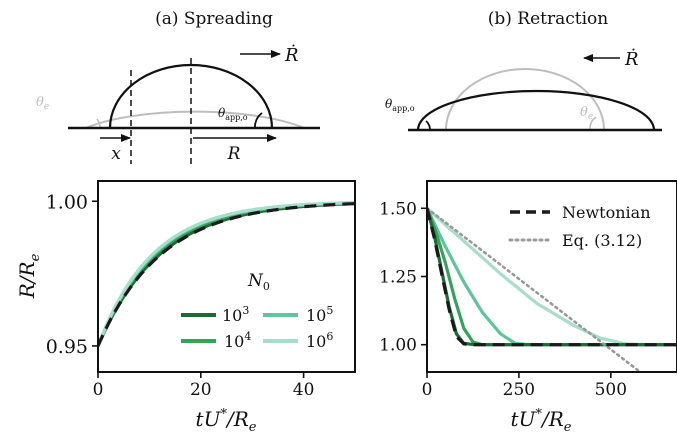  I want to click on spreading-y-tick-label: 0.95, so click(67, 347).